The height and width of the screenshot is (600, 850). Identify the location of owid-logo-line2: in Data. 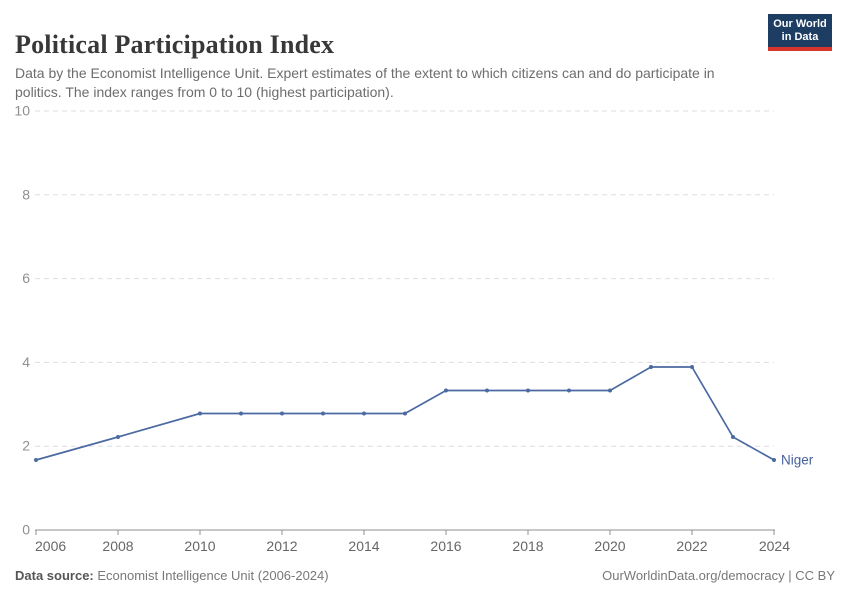
(800, 37).